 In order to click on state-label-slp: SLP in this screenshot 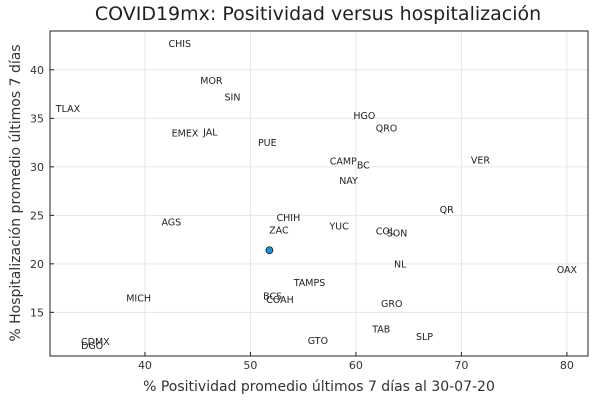, I will do `click(424, 337)`.